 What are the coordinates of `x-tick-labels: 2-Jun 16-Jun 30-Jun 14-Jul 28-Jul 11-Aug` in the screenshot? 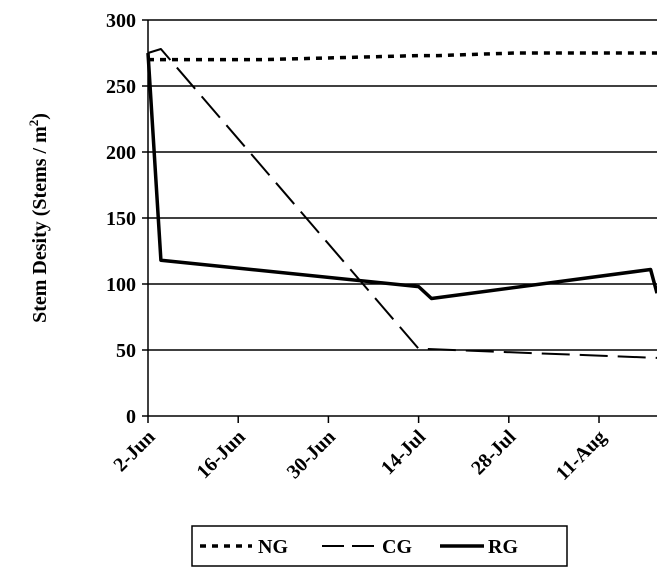 It's located at (360, 450).